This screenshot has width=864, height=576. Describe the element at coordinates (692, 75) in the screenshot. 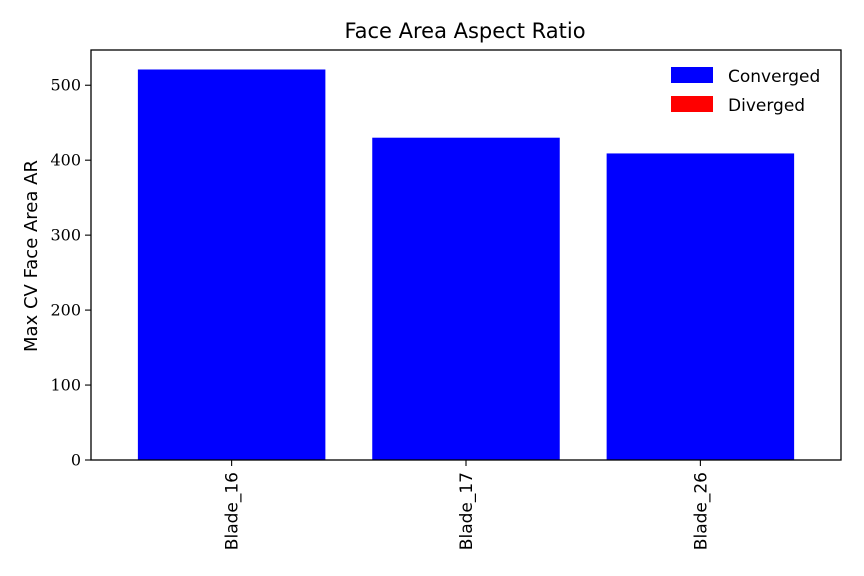

I see `legend-swatch-converged` at that location.